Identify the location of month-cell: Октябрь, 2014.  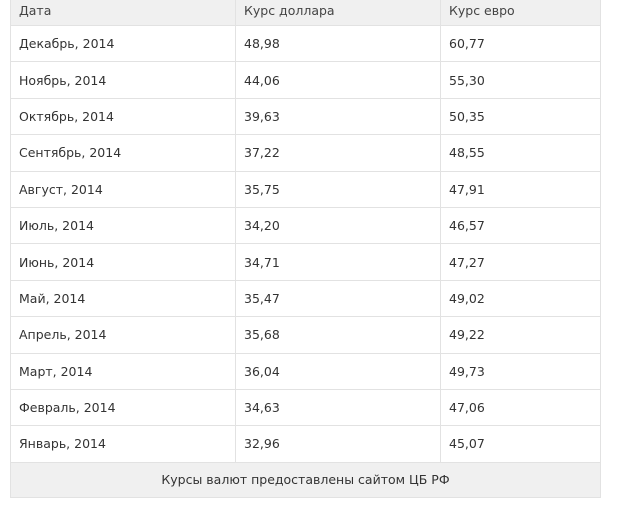
(123, 116).